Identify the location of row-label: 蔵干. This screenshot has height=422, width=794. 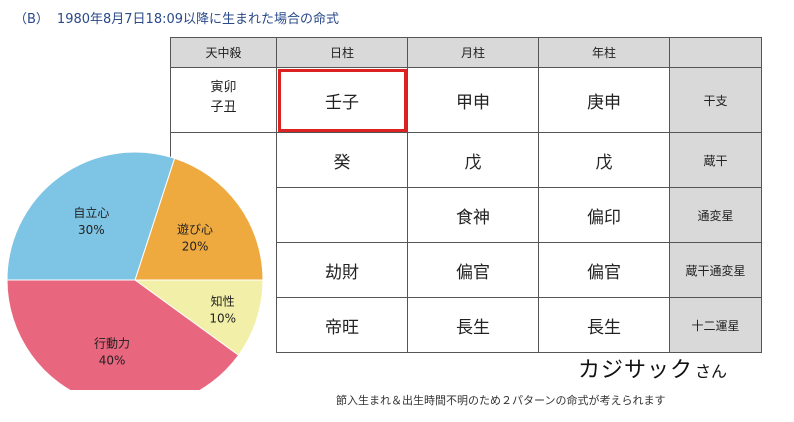
(715, 160).